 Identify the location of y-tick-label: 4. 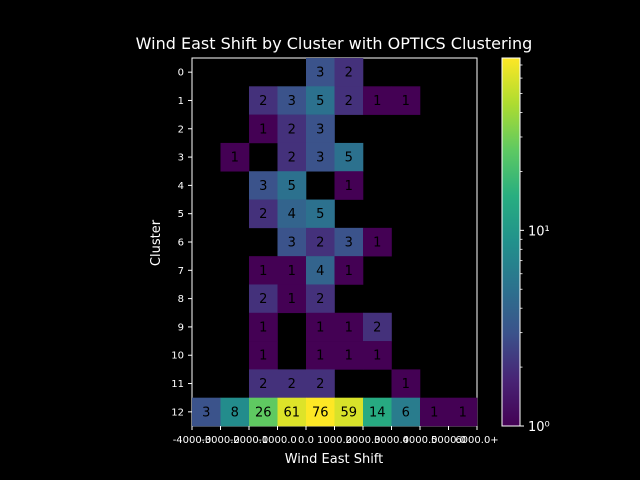
(181, 186).